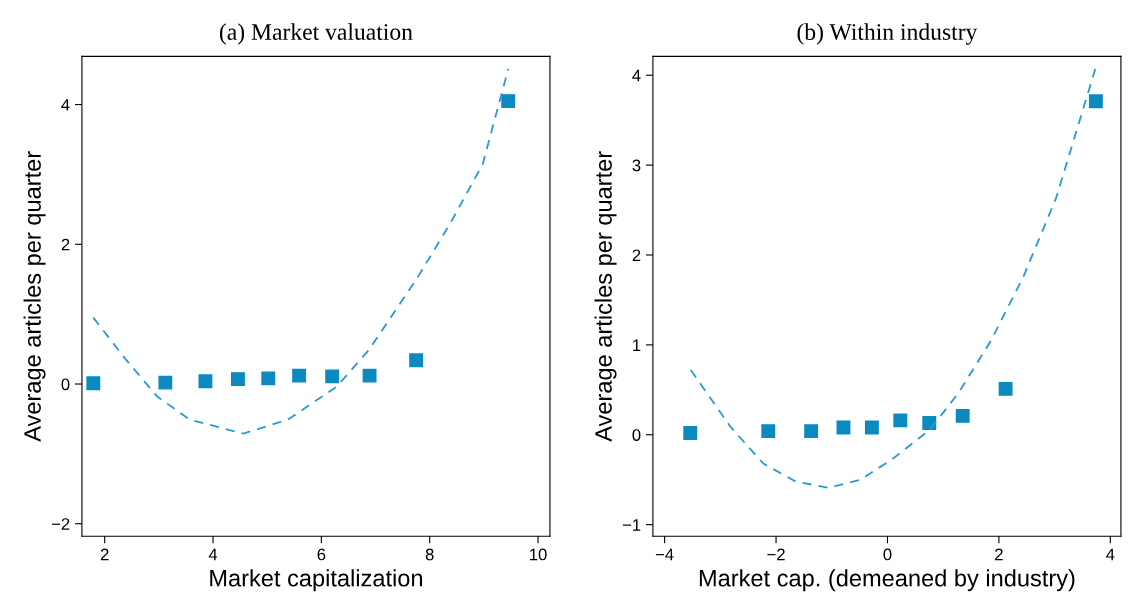  Describe the element at coordinates (316, 34) in the screenshot. I see `chart-title: (a) Market valuation` at that location.